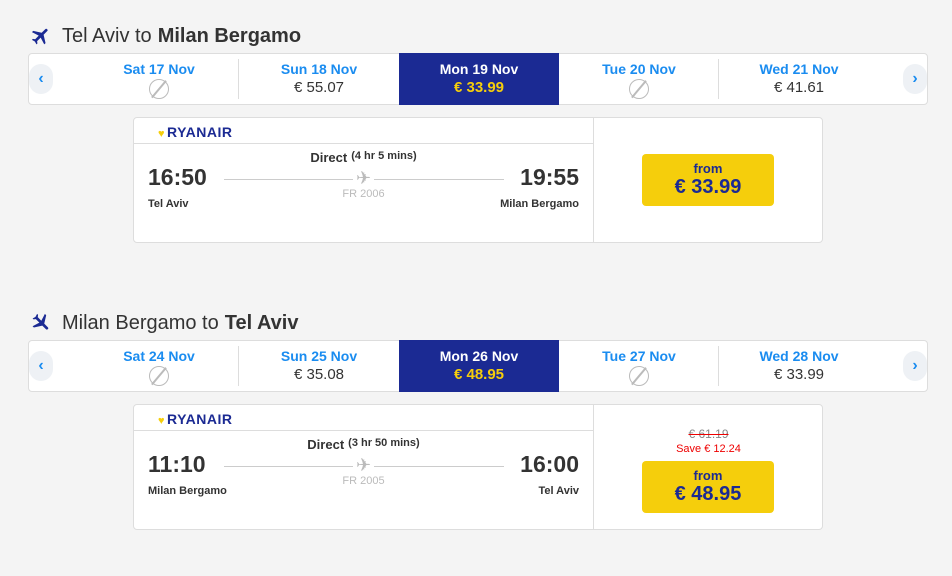 This screenshot has height=576, width=952. I want to click on date-tab: Wed 21 Nov € 41.61, so click(799, 79).